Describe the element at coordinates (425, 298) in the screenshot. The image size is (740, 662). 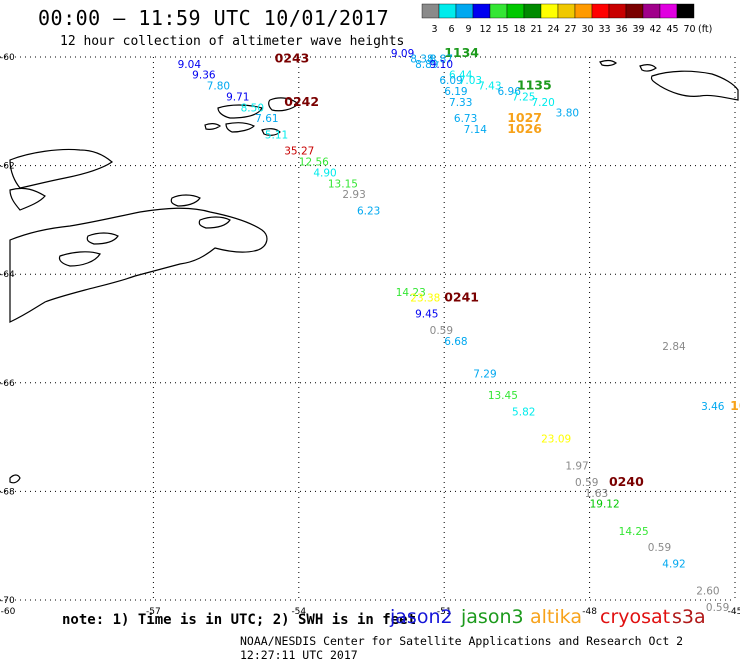
I see `wave-height-value: 23.38` at that location.